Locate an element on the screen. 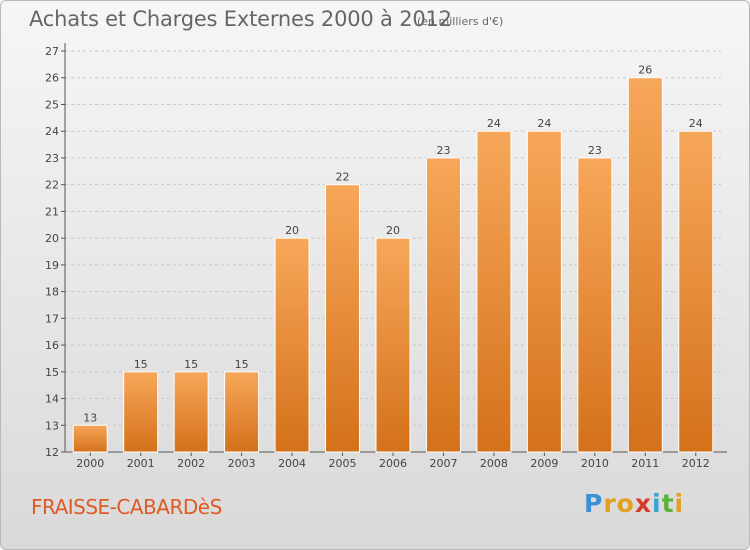 The width and height of the screenshot is (750, 550). x-tick-label: 2005 is located at coordinates (343, 463).